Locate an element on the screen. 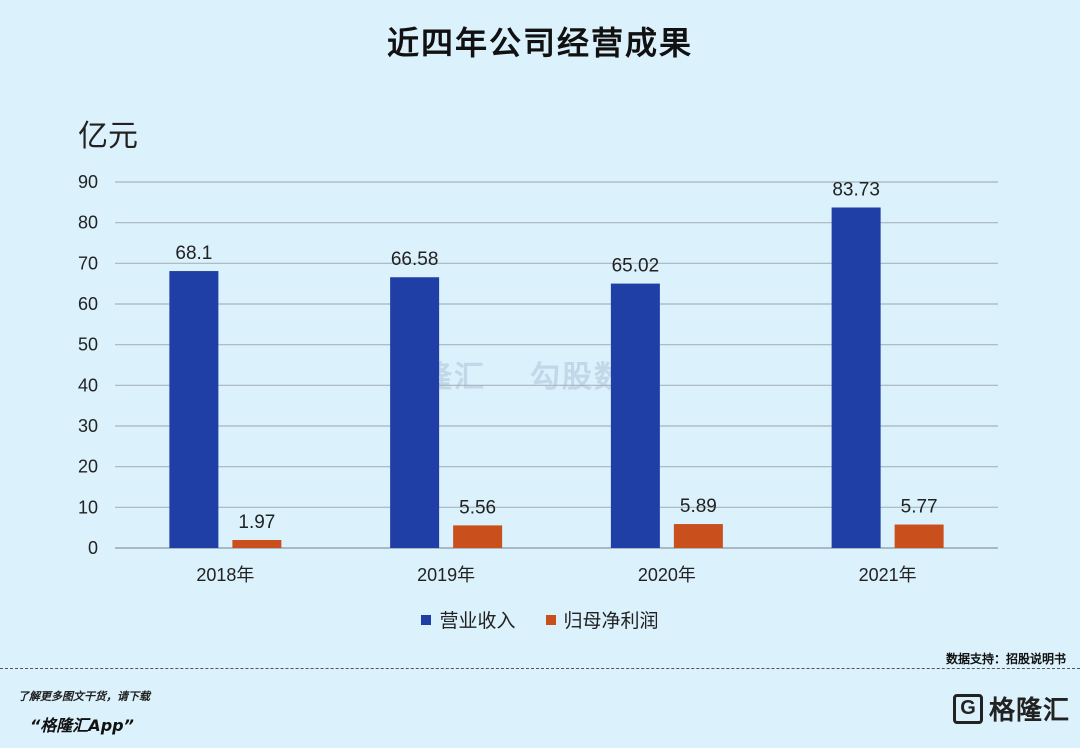 The image size is (1080, 748). legend-swatch-net-profit is located at coordinates (550, 619).